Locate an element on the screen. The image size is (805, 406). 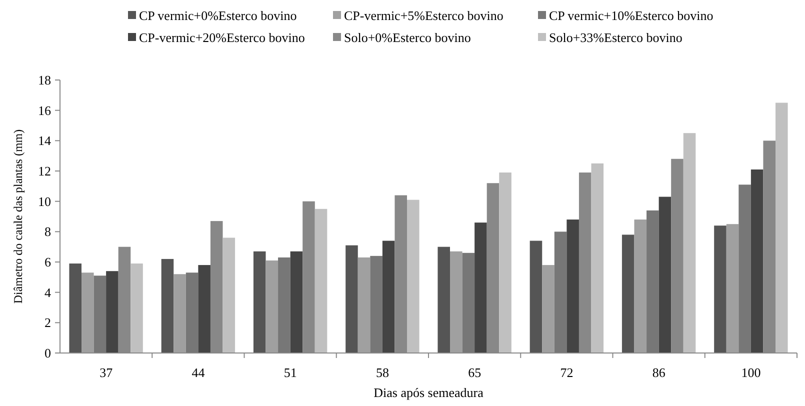
x-axis-title: Dias após semeadura is located at coordinates (429, 392).